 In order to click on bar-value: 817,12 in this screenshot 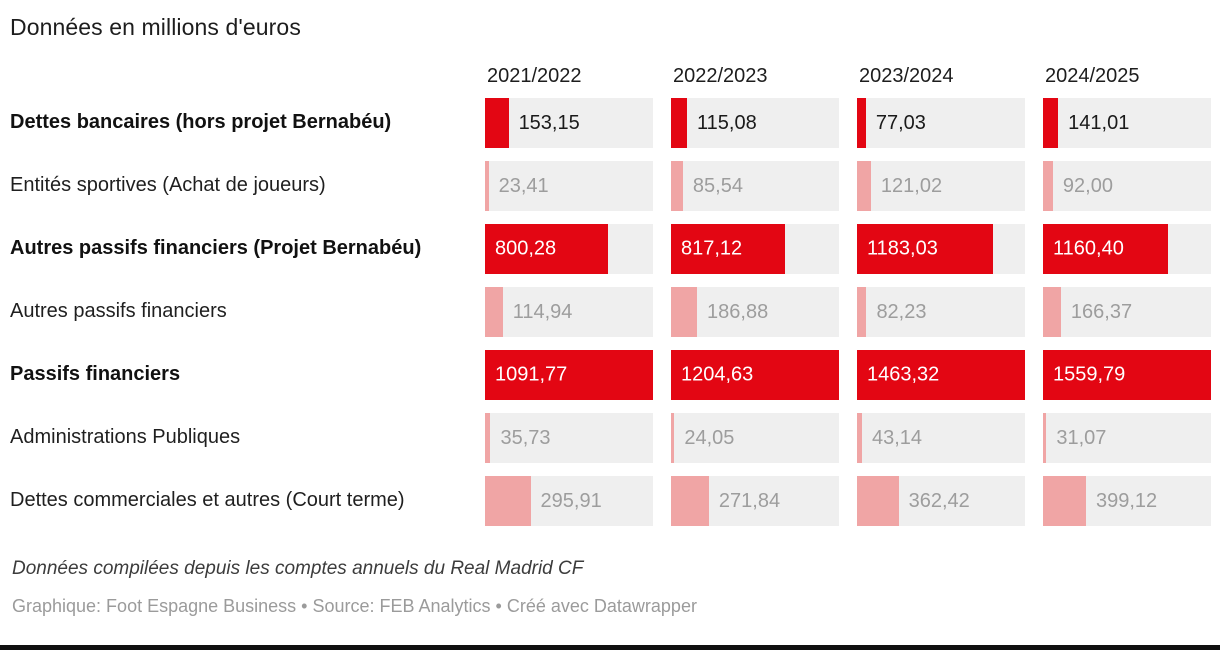, I will do `click(712, 248)`.